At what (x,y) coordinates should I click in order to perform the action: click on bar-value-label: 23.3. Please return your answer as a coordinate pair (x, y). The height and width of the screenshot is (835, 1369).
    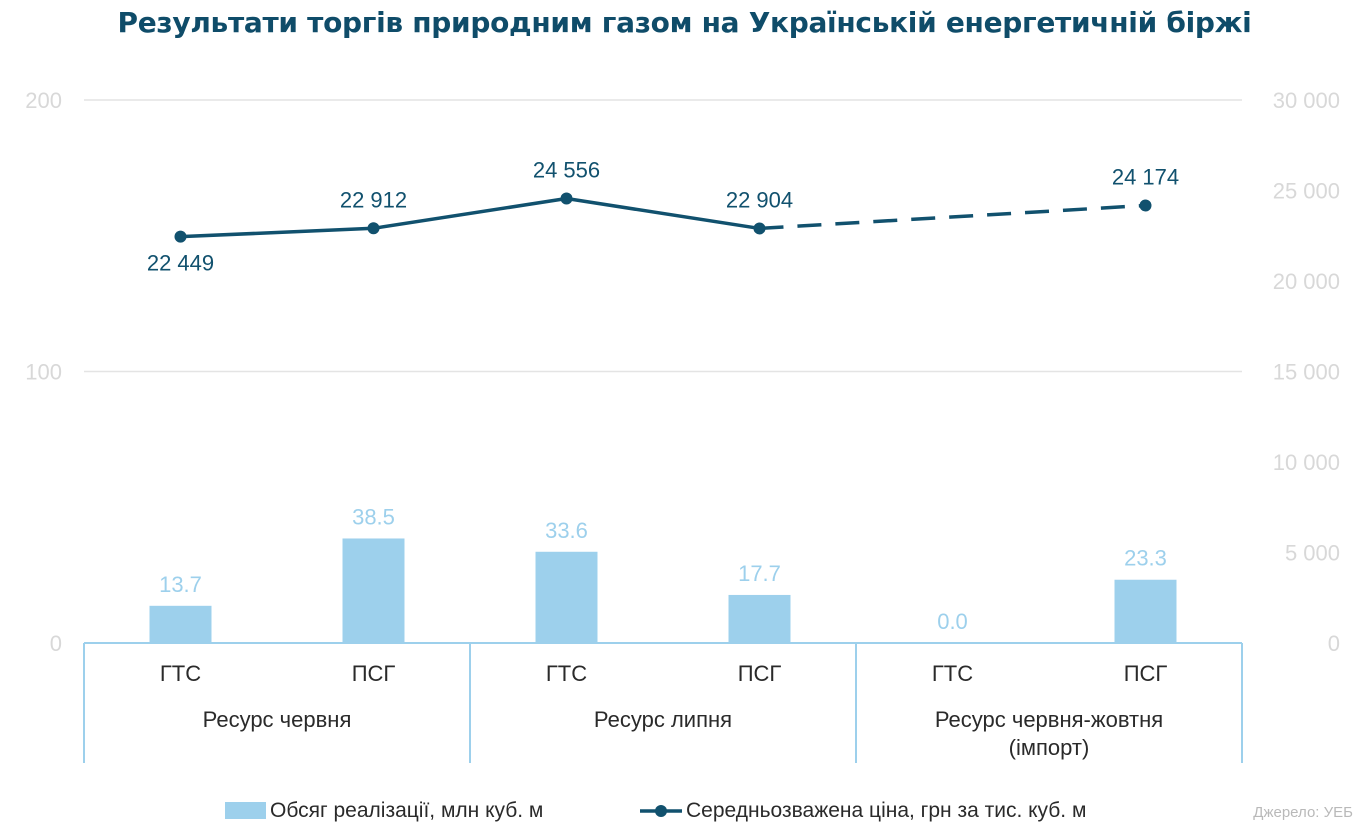
    Looking at the image, I should click on (1145, 558).